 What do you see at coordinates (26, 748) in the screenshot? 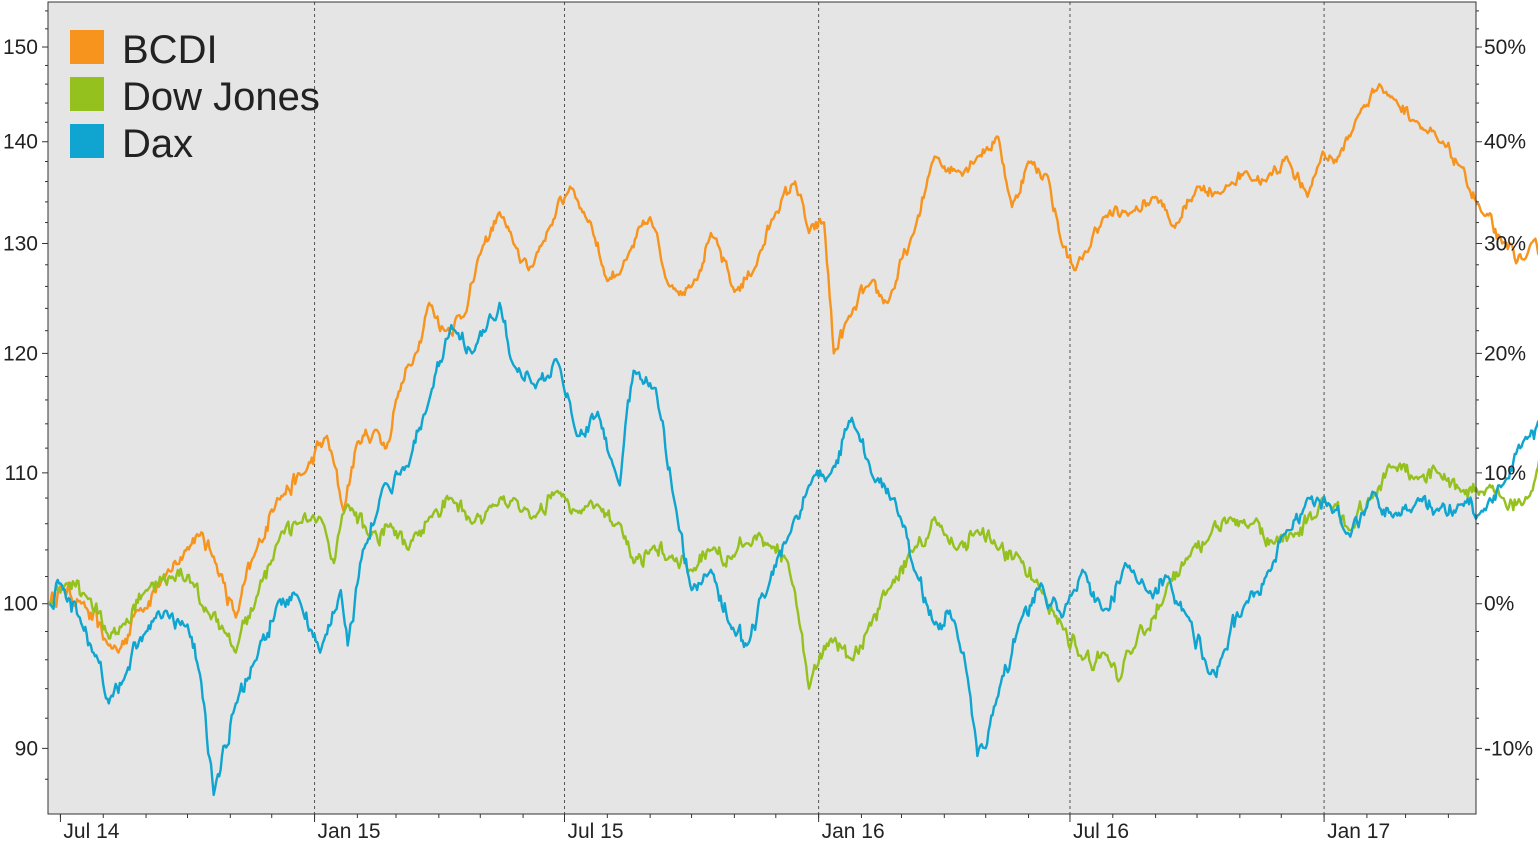
I see `y-tick-label-left: 90` at bounding box center [26, 748].